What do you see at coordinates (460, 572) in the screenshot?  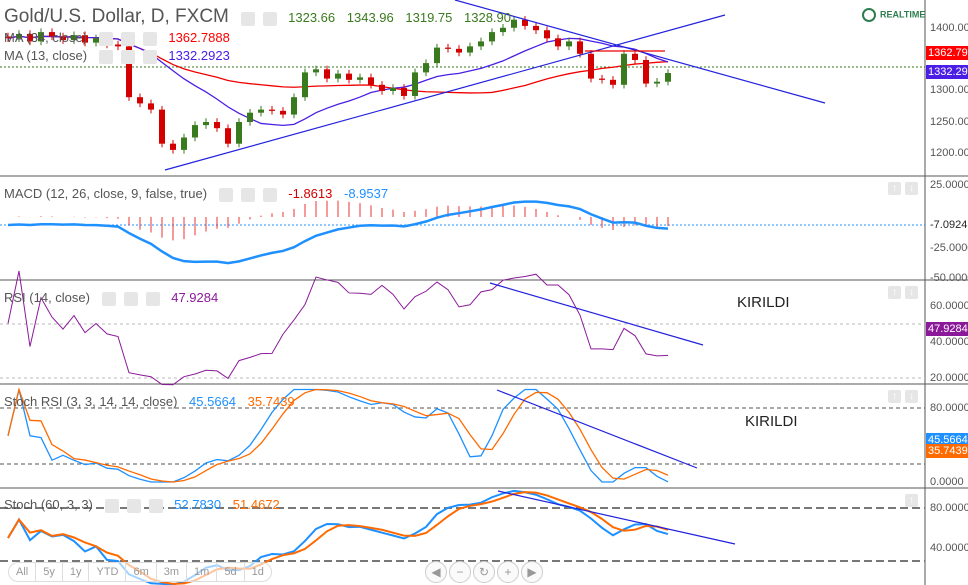 I see `zoom-out-button: −` at bounding box center [460, 572].